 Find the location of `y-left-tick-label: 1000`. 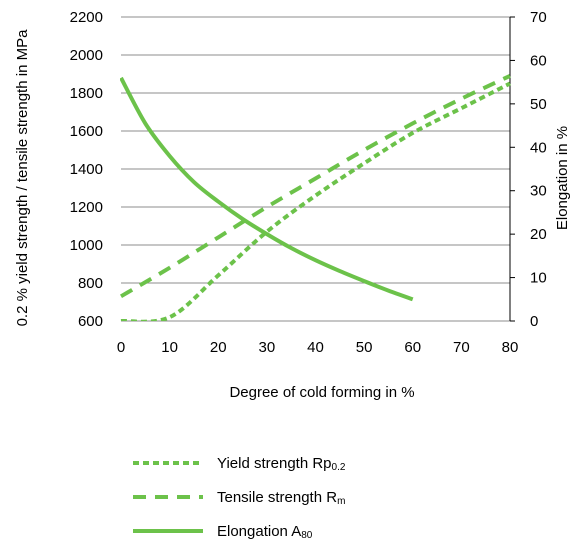

y-left-tick-label: 1000 is located at coordinates (86, 245).